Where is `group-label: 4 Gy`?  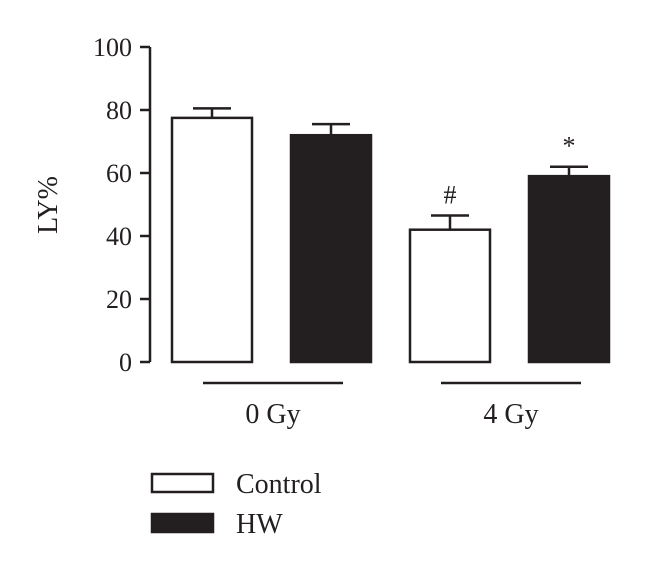 group-label: 4 Gy is located at coordinates (510, 414).